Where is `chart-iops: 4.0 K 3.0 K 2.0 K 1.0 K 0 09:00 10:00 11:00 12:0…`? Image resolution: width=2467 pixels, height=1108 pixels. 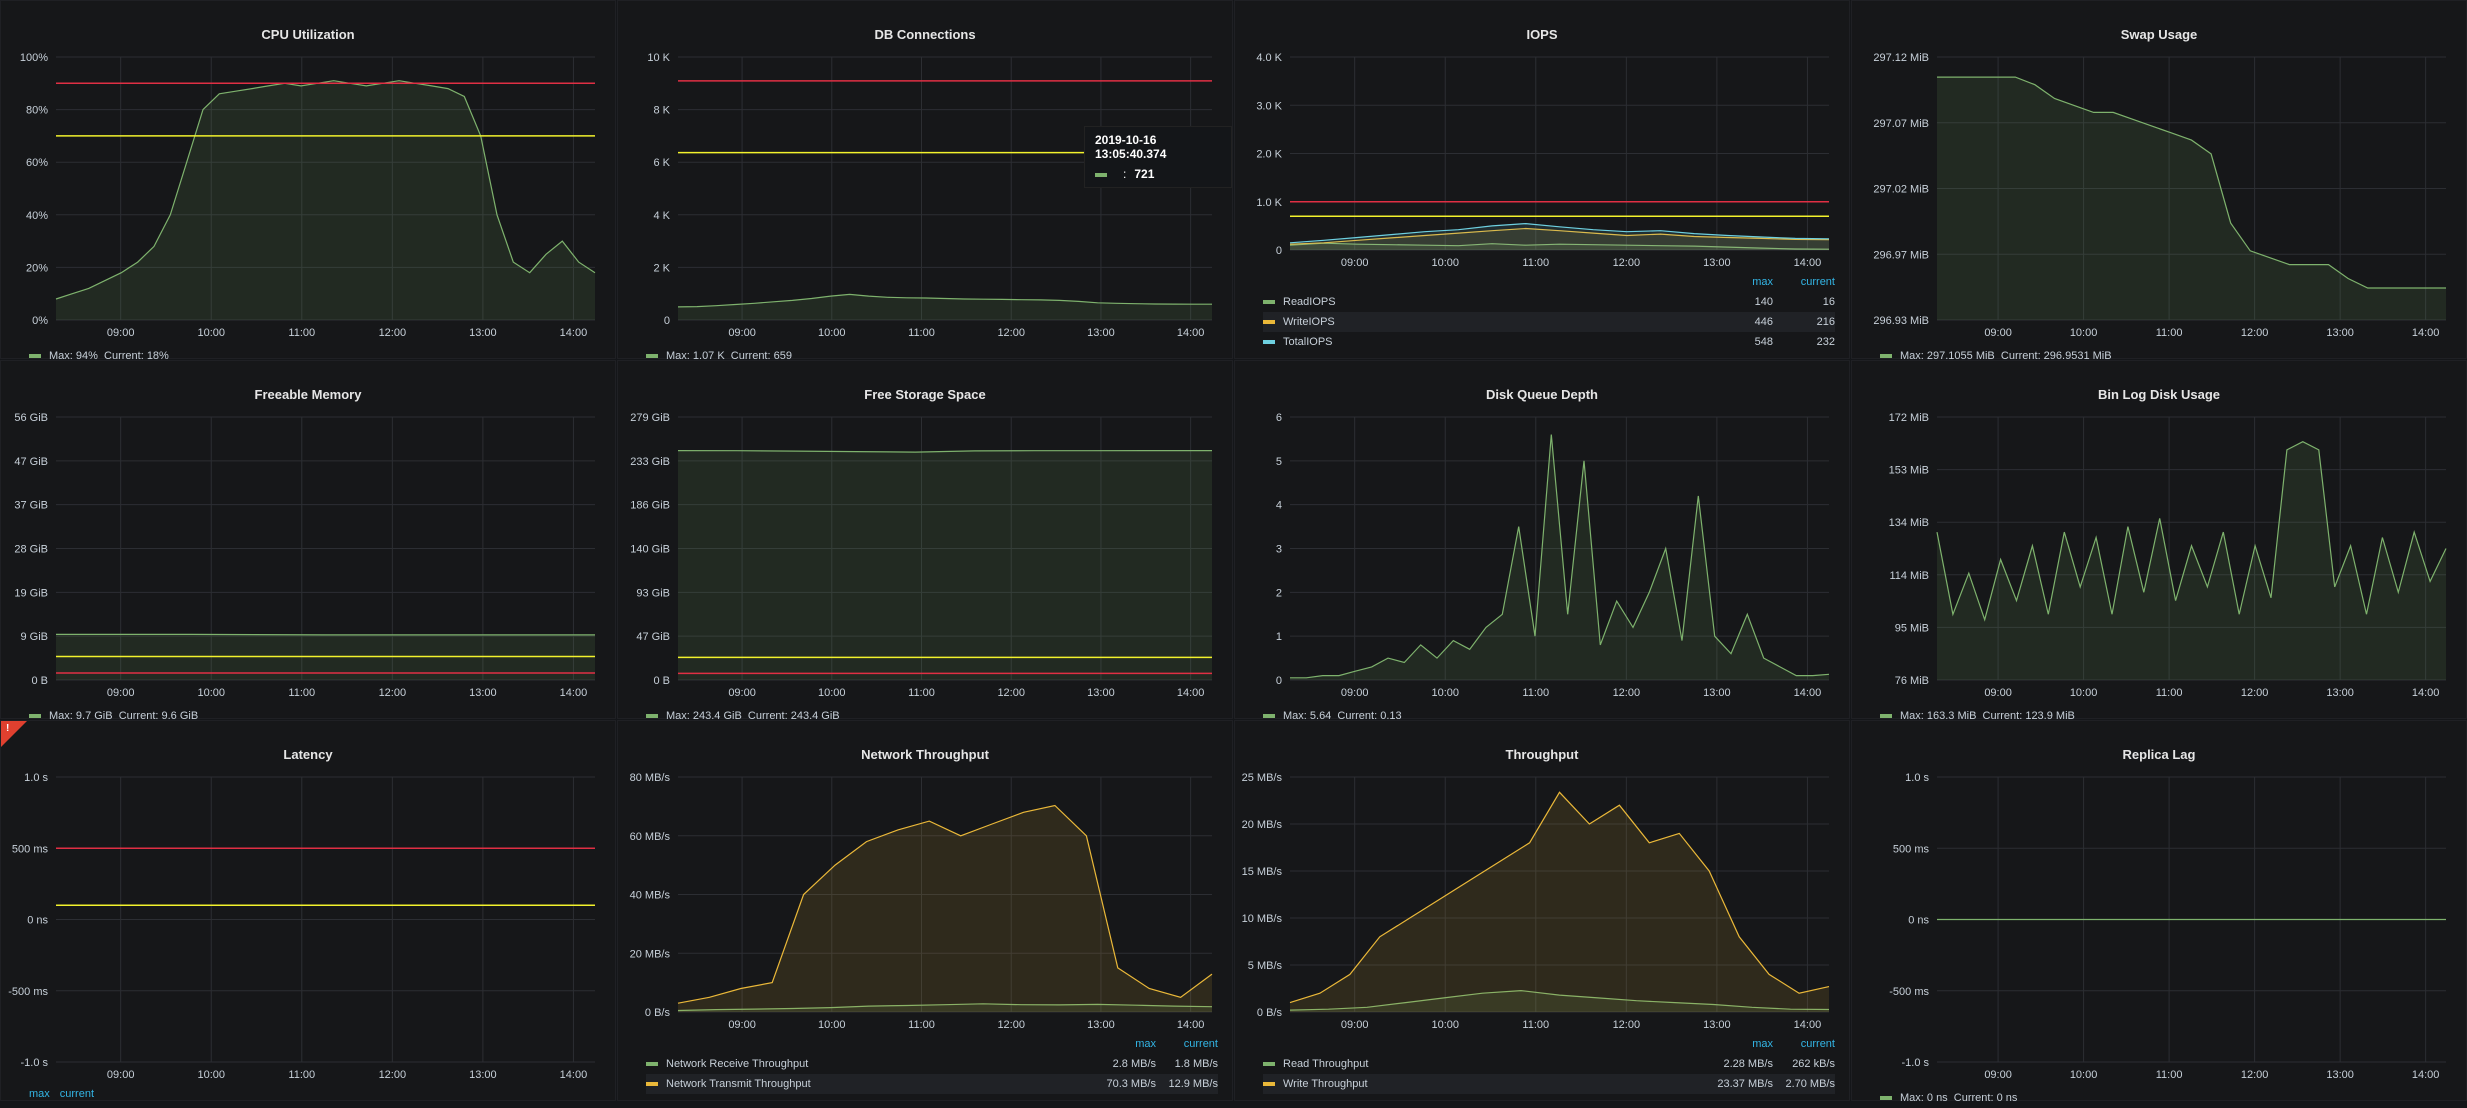 chart-iops: 4.0 K 3.0 K 2.0 K 1.0 K 0 09:00 10:00 11:00 12:0… is located at coordinates (1543, 180).